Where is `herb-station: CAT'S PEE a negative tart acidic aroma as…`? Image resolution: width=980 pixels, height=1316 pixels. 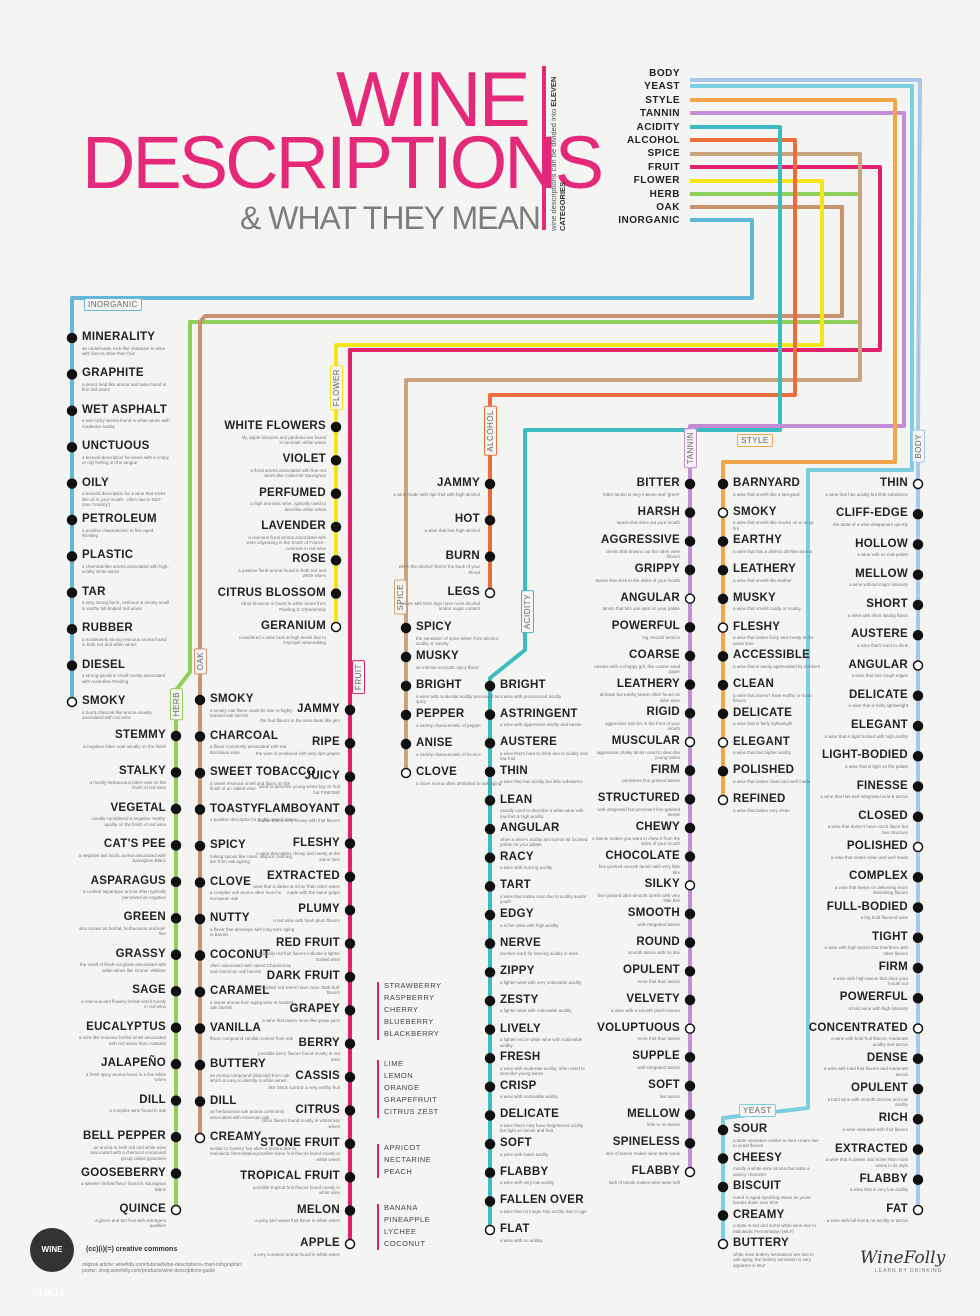 herb-station: CAT'S PEE a negative tart acidic aroma as… is located at coordinates (122, 851).